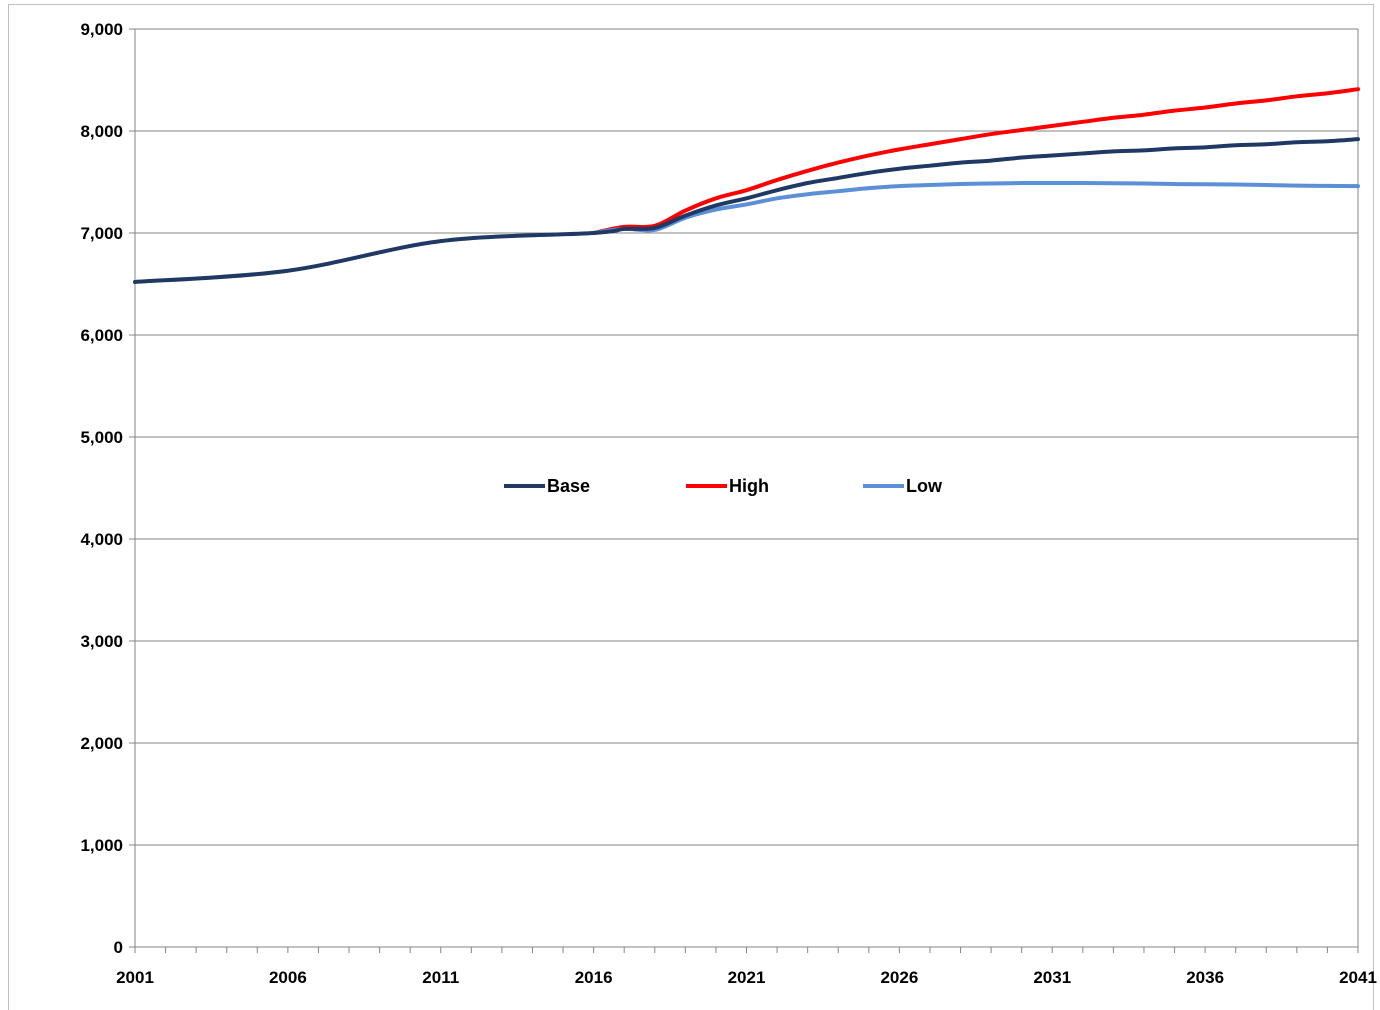 This screenshot has width=1380, height=1010. Describe the element at coordinates (135, 977) in the screenshot. I see `x-tick-label: 2001` at that location.